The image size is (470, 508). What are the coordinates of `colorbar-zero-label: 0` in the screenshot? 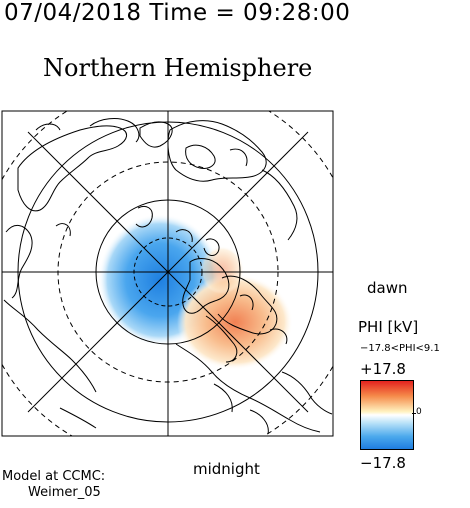 It's located at (419, 412).